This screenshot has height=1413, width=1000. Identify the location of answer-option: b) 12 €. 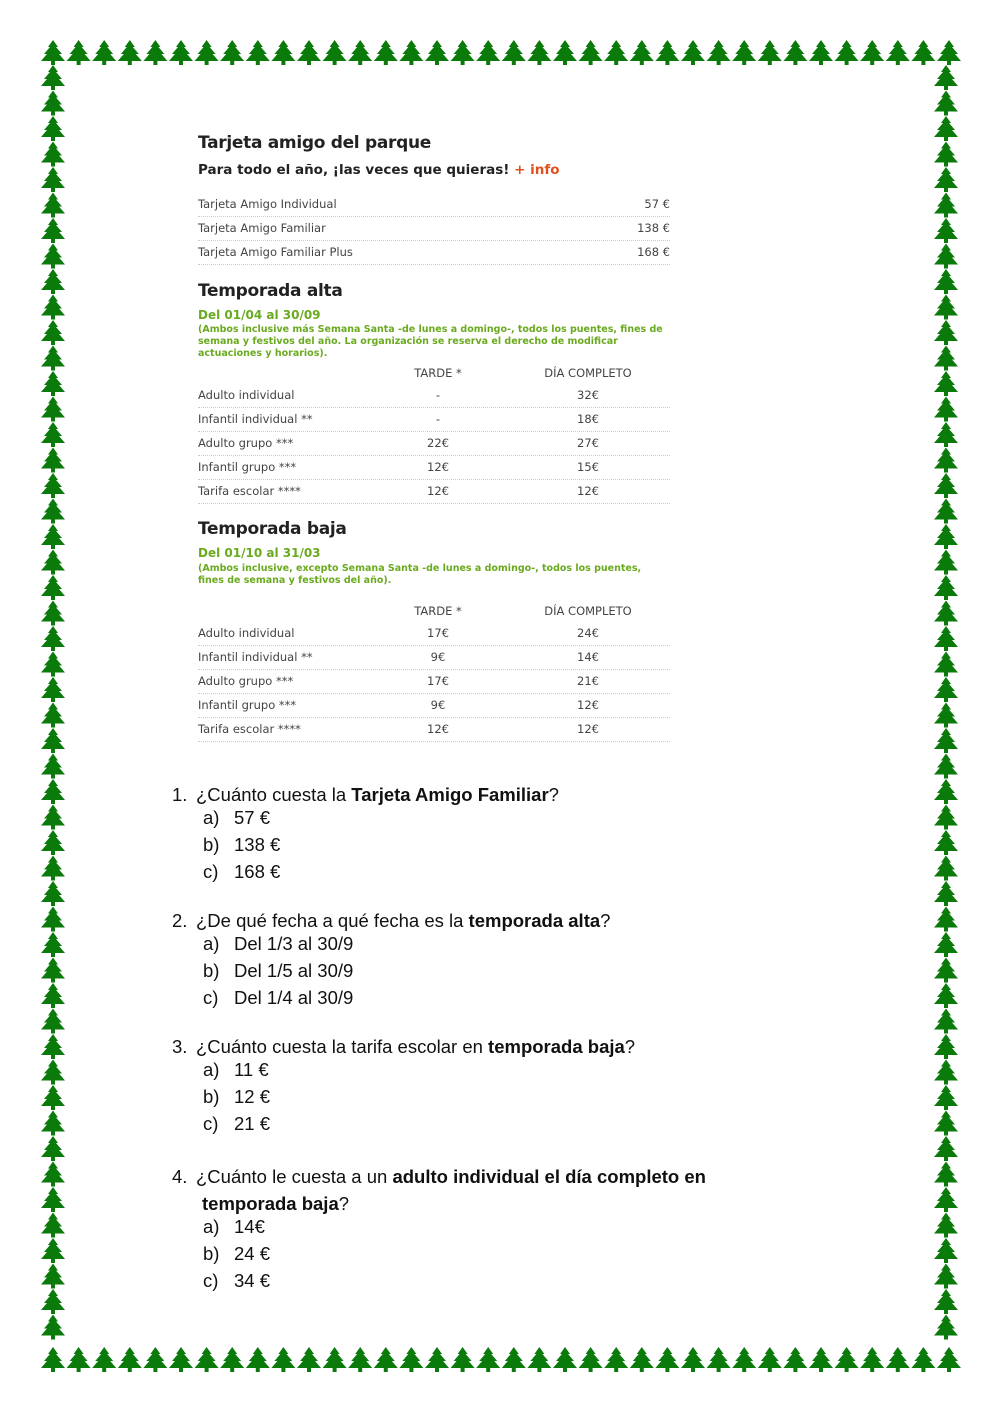
(236, 1096).